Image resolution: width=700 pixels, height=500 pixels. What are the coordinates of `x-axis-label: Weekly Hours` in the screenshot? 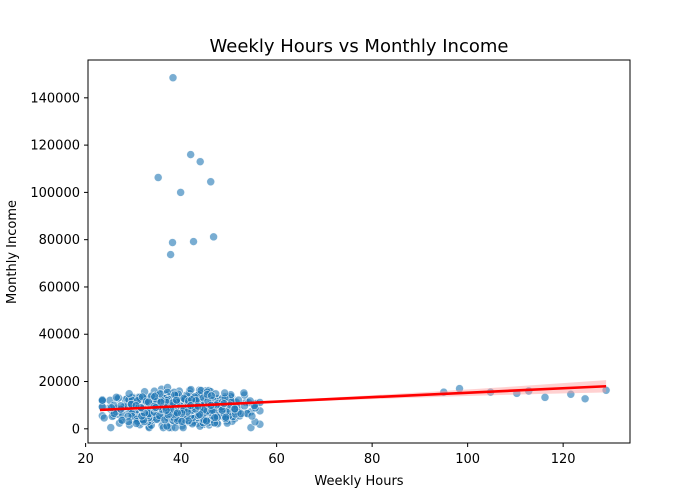 It's located at (358, 481).